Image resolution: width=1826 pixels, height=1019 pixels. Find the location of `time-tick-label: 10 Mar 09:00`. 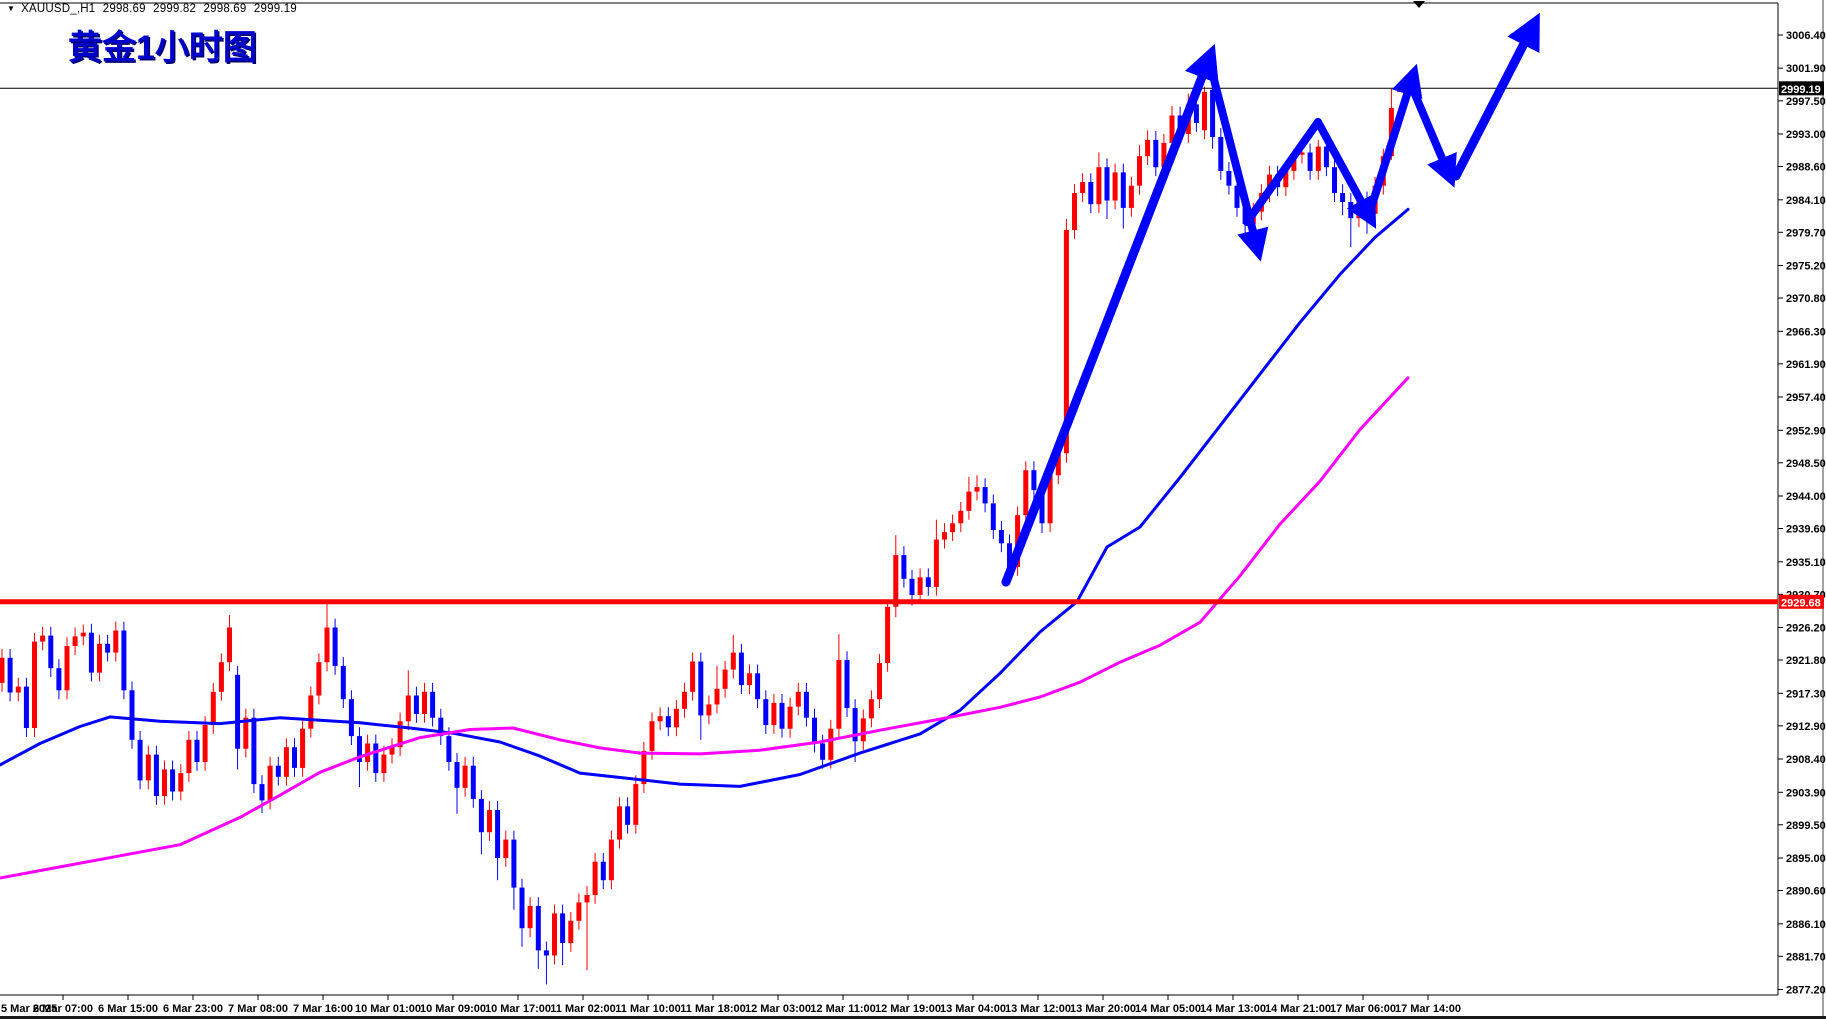

time-tick-label: 10 Mar 09:00 is located at coordinates (453, 1009).